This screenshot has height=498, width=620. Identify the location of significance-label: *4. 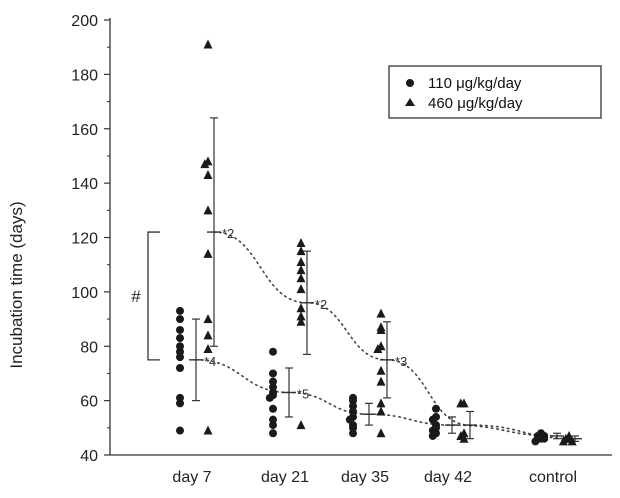
(210, 361).